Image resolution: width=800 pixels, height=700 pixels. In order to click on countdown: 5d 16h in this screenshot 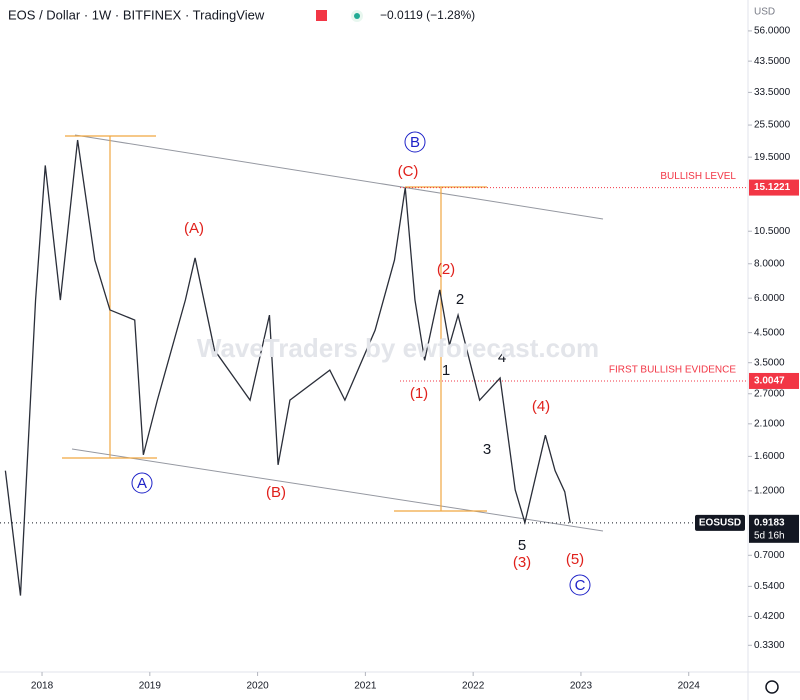, I will do `click(769, 535)`.